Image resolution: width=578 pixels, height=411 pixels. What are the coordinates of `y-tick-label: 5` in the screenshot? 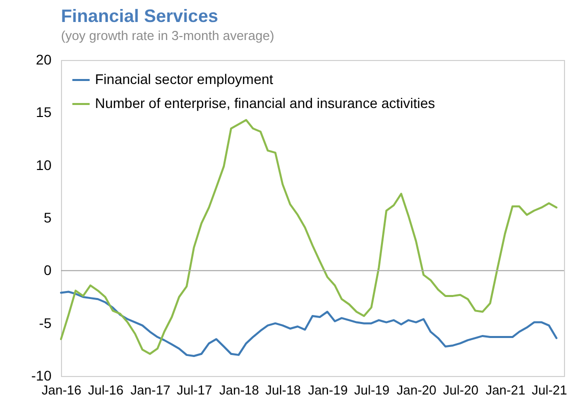 It's located at (48, 218).